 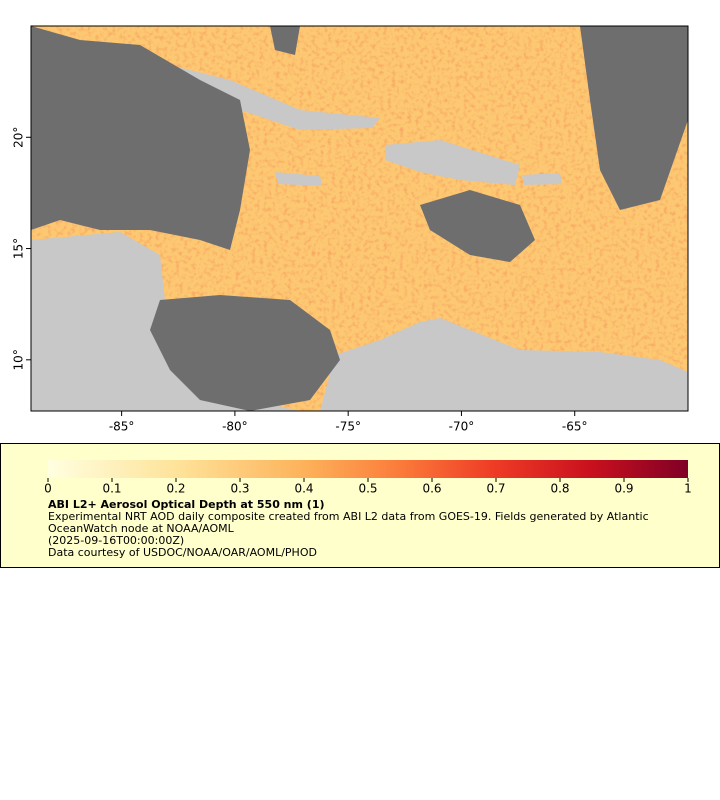 What do you see at coordinates (495, 489) in the screenshot?
I see `colorbar-tick-label: 0.7` at bounding box center [495, 489].